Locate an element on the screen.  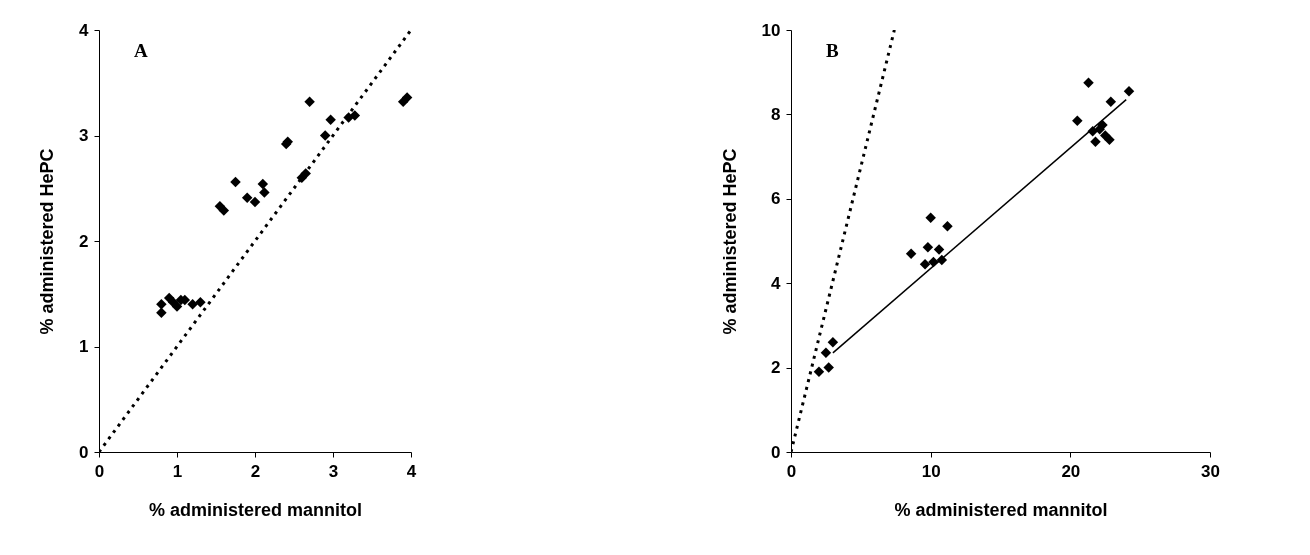
x-tick-label: 3 is located at coordinates (333, 471).